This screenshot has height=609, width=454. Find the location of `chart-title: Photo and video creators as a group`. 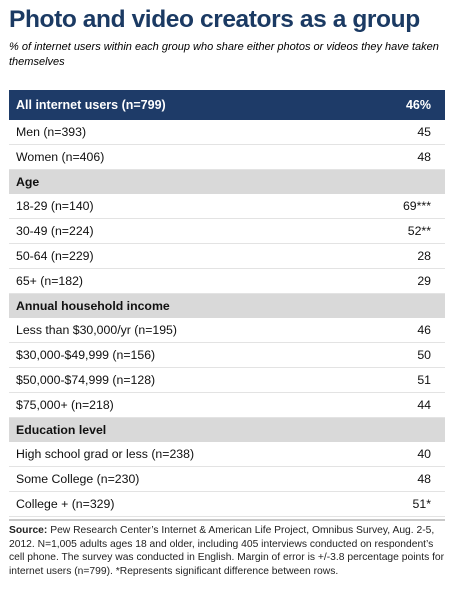

chart-title: Photo and video creators as a group is located at coordinates (214, 19).